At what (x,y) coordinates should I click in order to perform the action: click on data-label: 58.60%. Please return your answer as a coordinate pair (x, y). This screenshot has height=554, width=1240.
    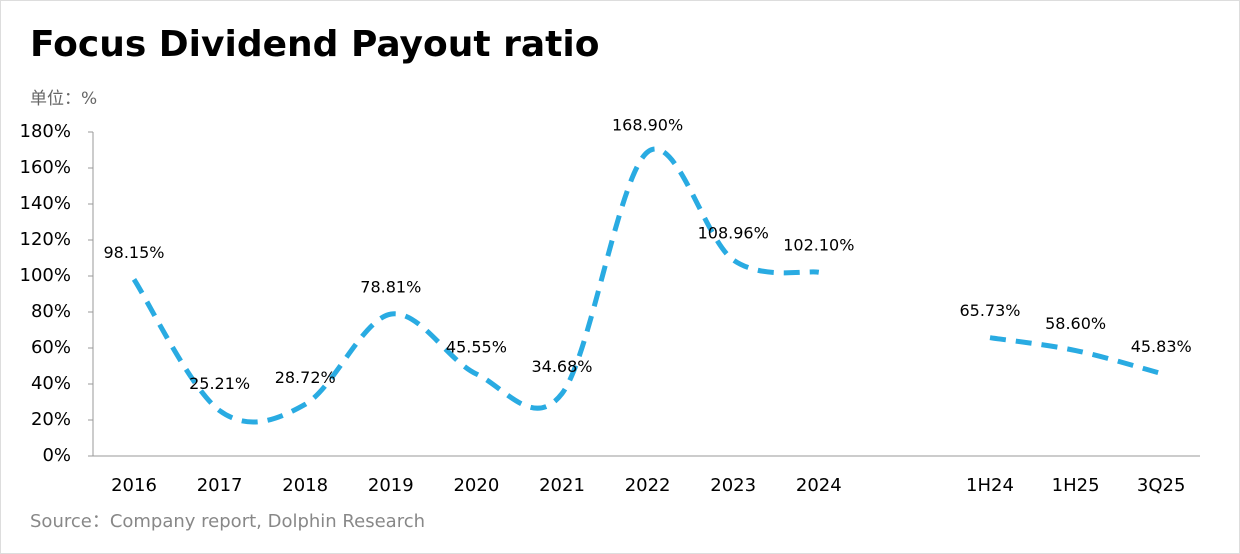
    Looking at the image, I should click on (1075, 323).